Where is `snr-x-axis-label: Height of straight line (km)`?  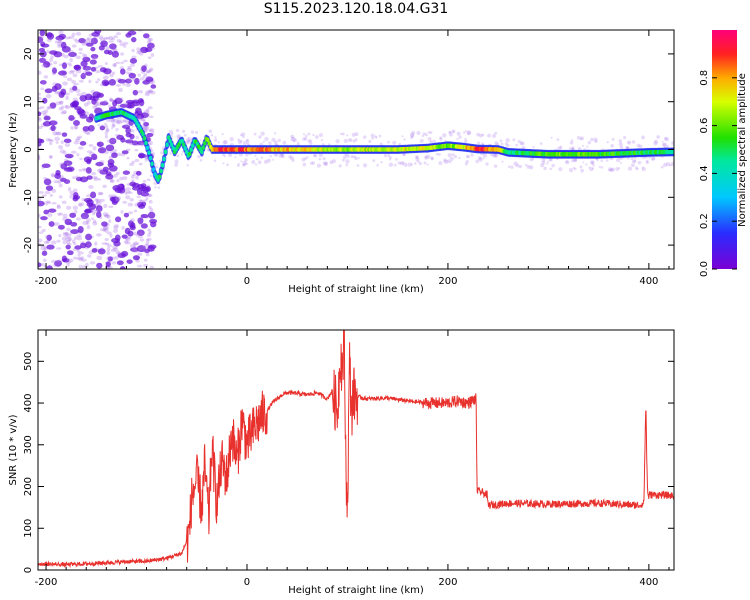 snr-x-axis-label: Height of straight line (km) is located at coordinates (356, 590).